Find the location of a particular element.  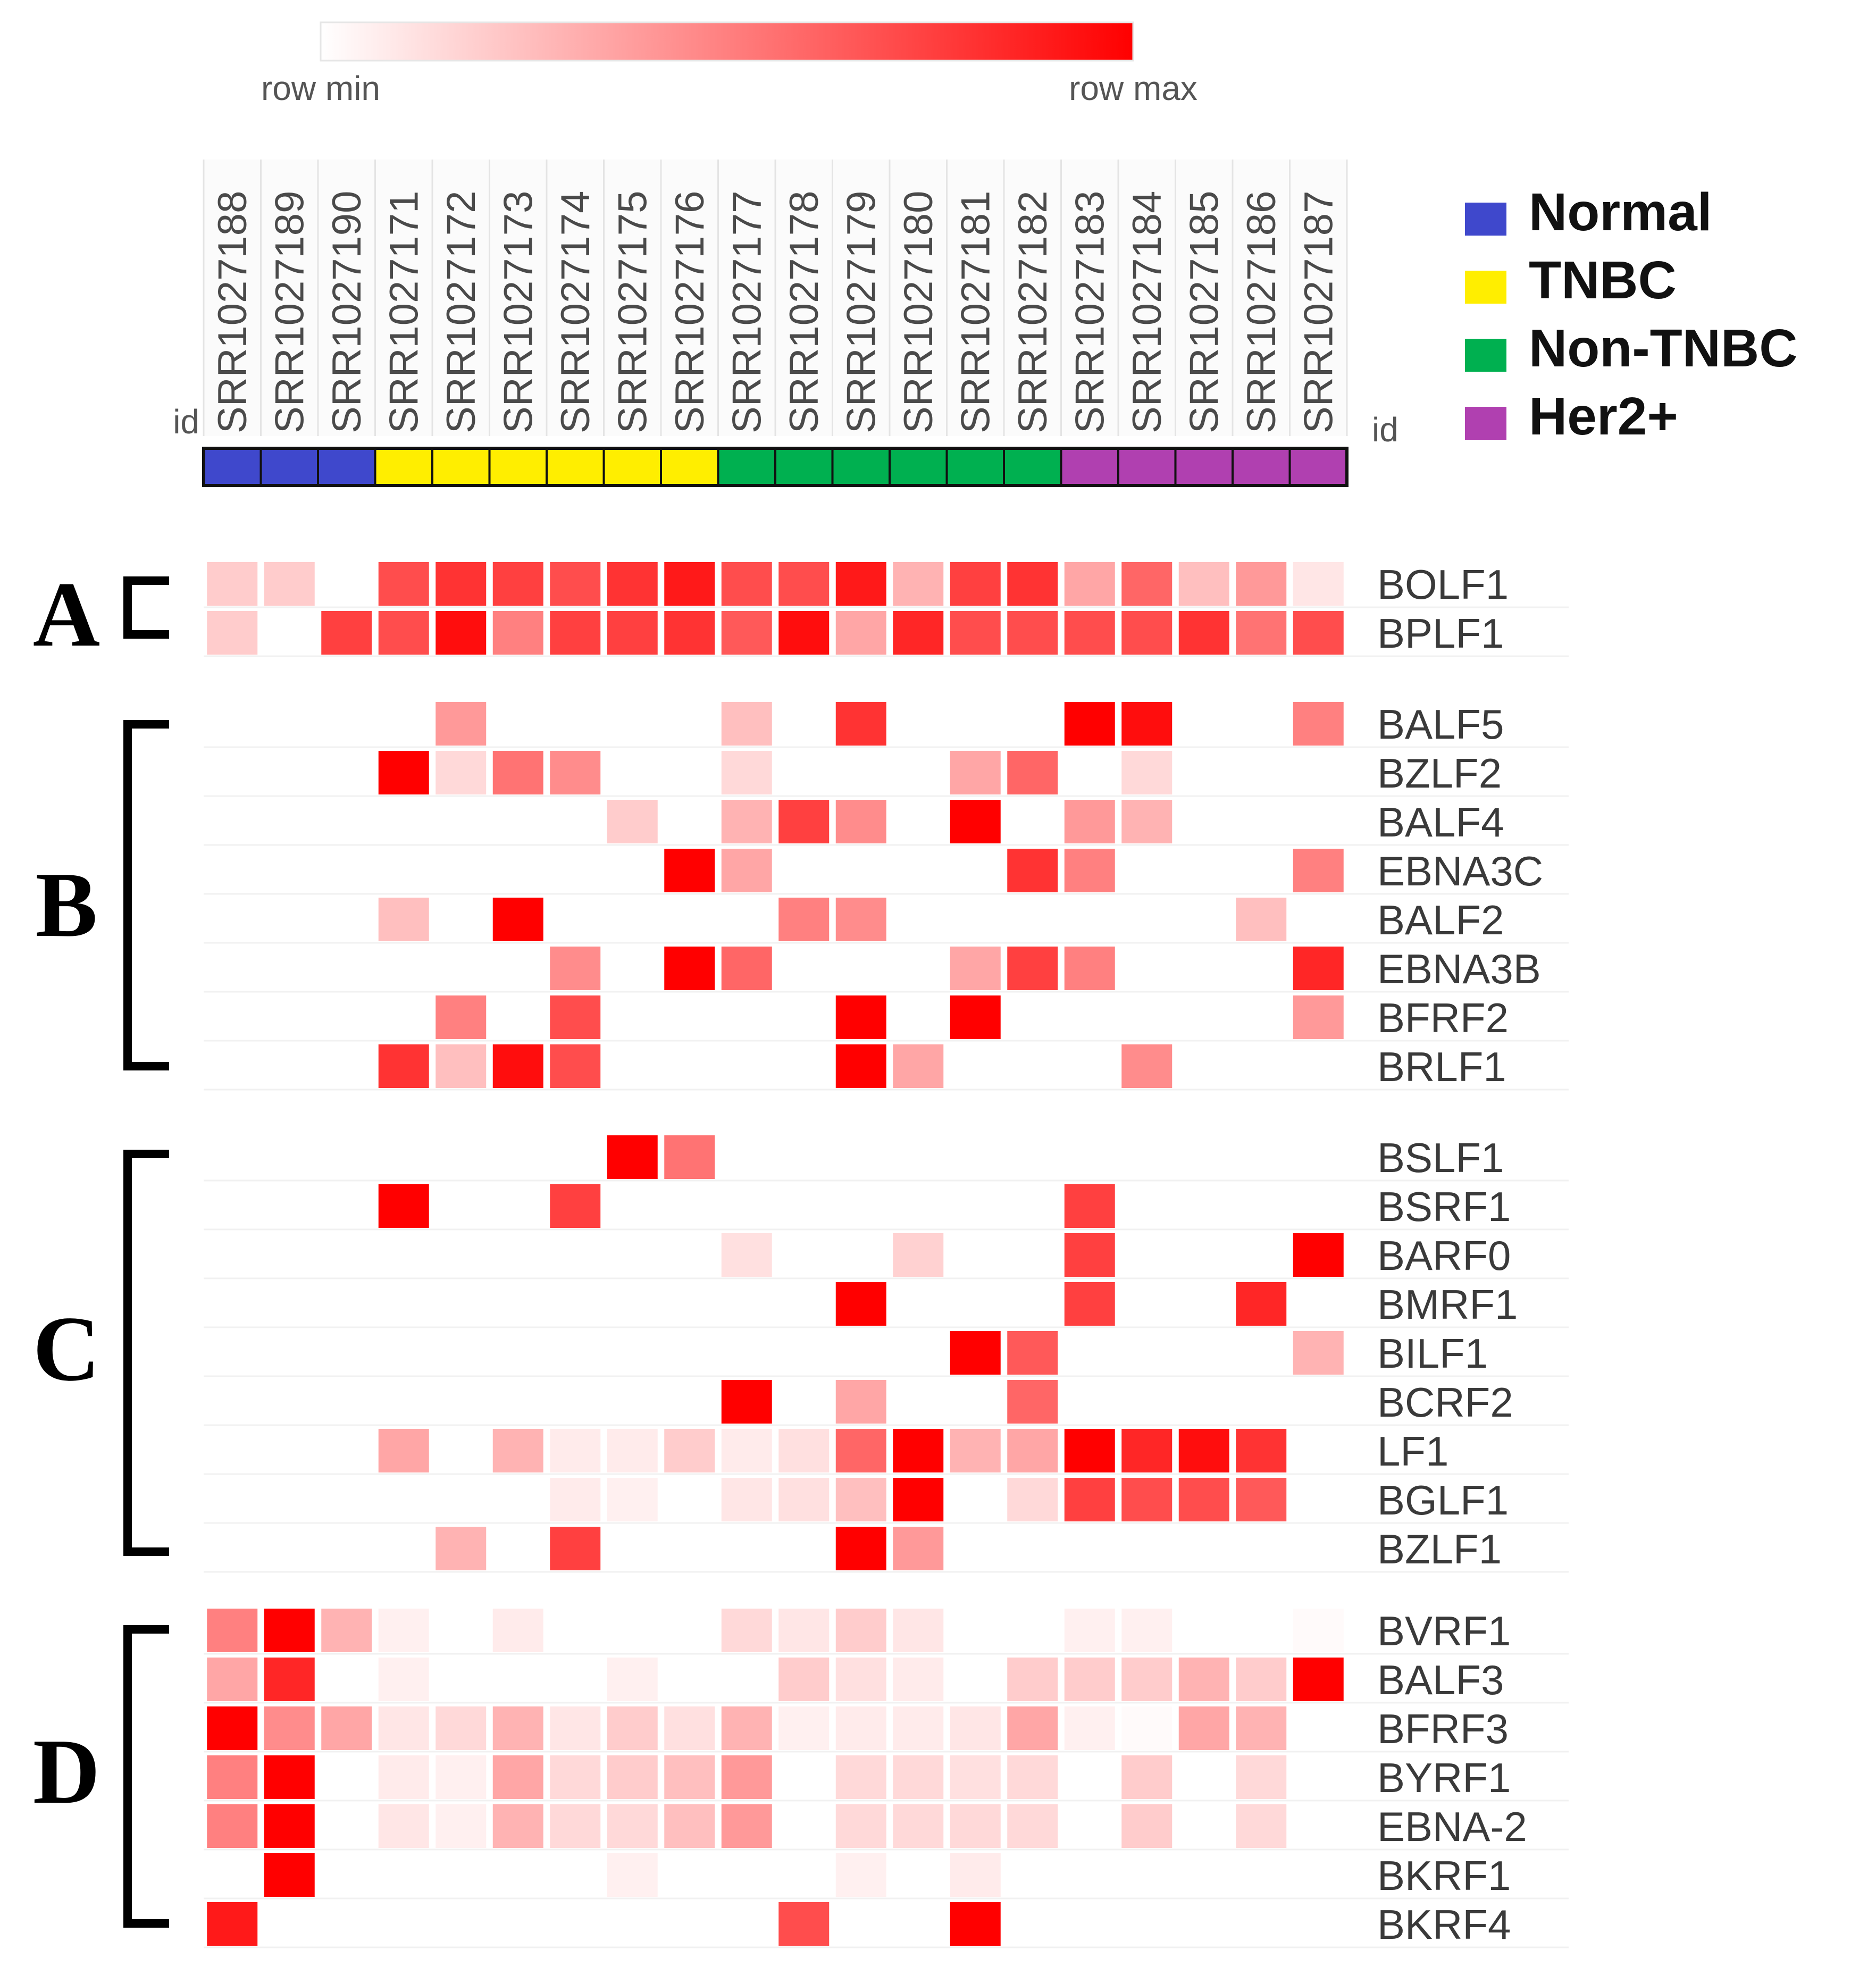

gene-label-balf2: BALF2 is located at coordinates (1440, 920).